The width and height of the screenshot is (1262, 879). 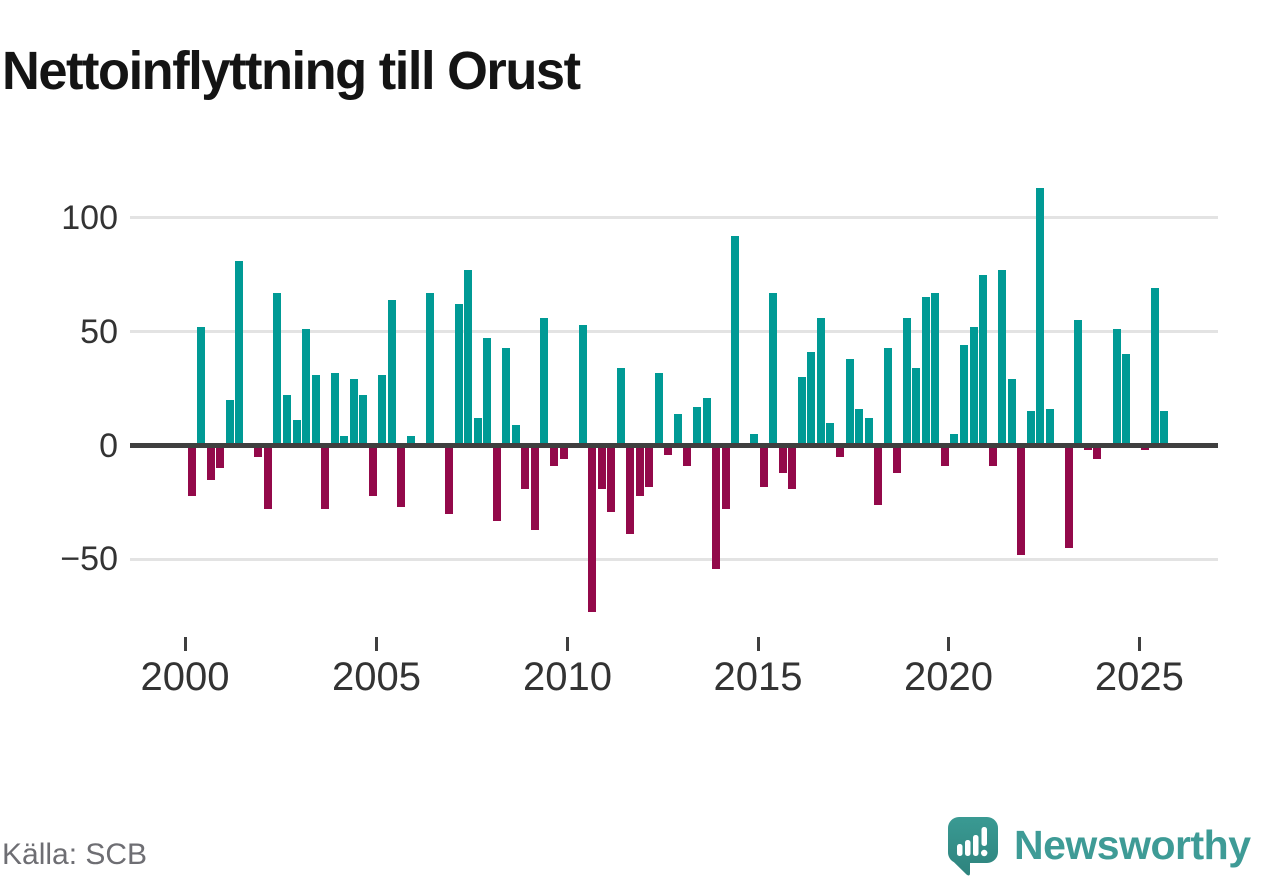 What do you see at coordinates (89, 217) in the screenshot?
I see `y-axis-label: 100` at bounding box center [89, 217].